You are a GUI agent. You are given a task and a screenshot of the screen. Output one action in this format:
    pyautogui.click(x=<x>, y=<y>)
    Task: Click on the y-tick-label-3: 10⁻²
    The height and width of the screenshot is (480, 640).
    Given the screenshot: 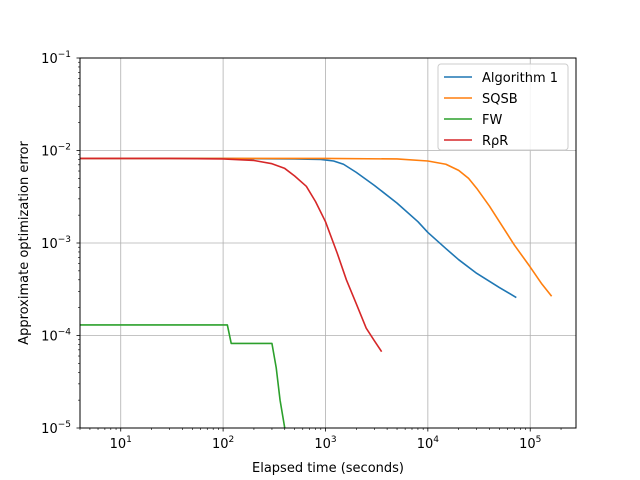 What is the action you would take?
    pyautogui.click(x=56, y=151)
    